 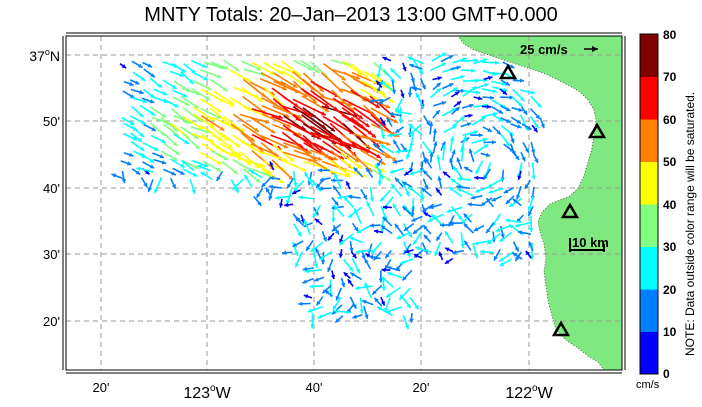 I want to click on lat-label-37n: 37oN, so click(x=44, y=55).